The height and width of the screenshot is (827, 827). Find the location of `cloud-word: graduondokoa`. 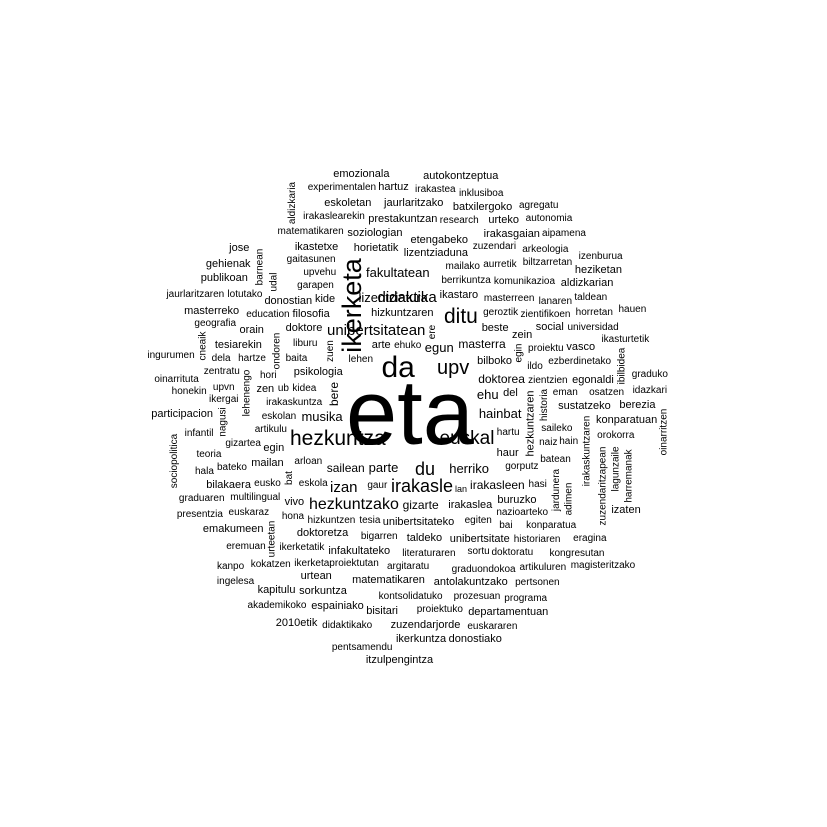

cloud-word: graduondokoa is located at coordinates (483, 570).